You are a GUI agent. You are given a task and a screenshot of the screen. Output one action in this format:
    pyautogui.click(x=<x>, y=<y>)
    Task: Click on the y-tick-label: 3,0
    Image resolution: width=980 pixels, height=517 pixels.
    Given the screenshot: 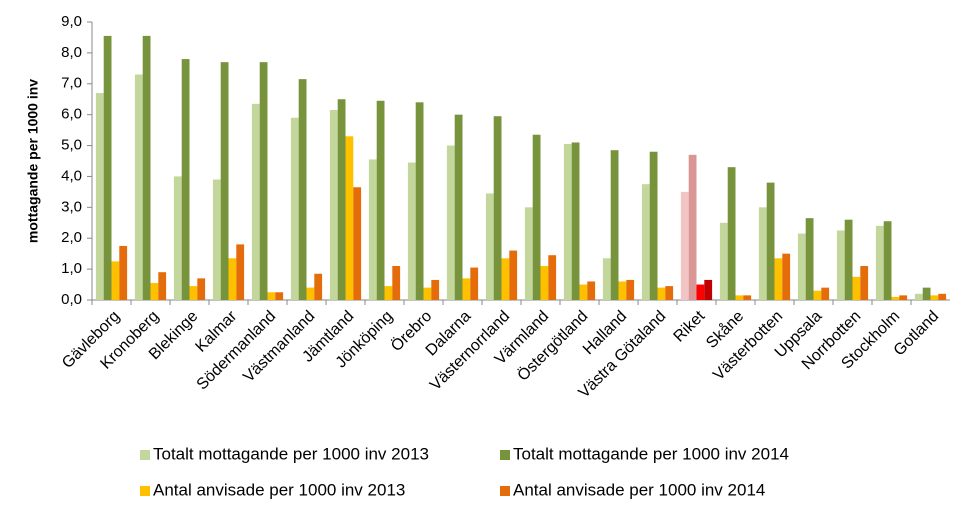 What is the action you would take?
    pyautogui.click(x=71, y=206)
    